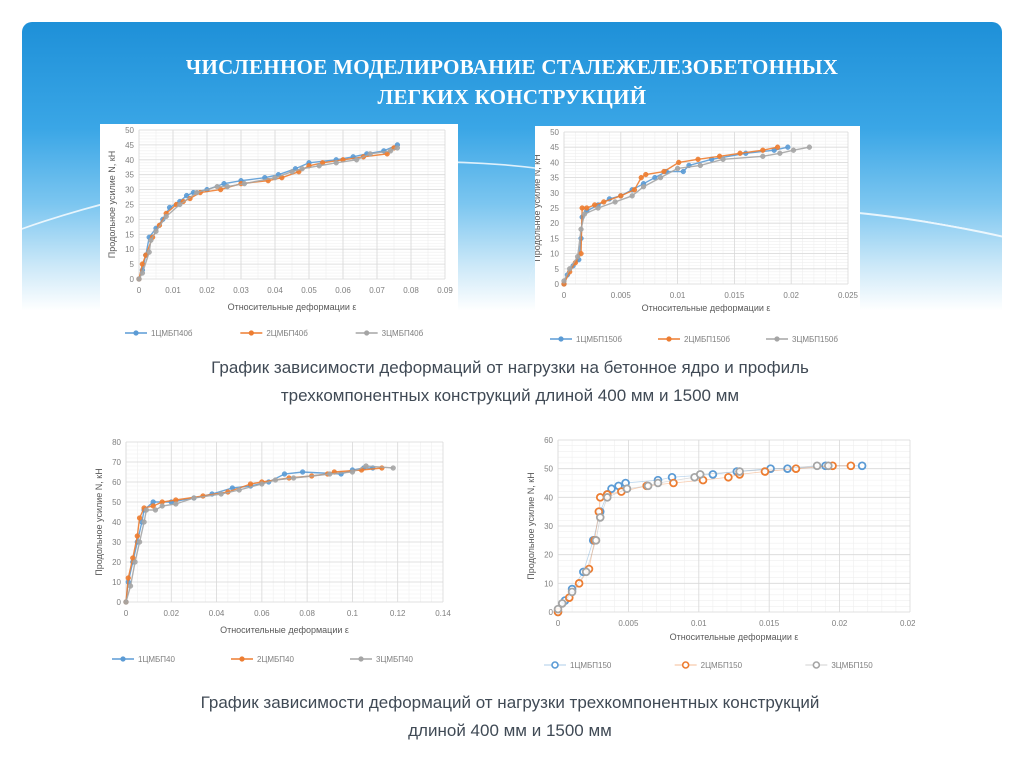  What do you see at coordinates (554, 147) in the screenshot?
I see `y-tick-label: 45` at bounding box center [554, 147].